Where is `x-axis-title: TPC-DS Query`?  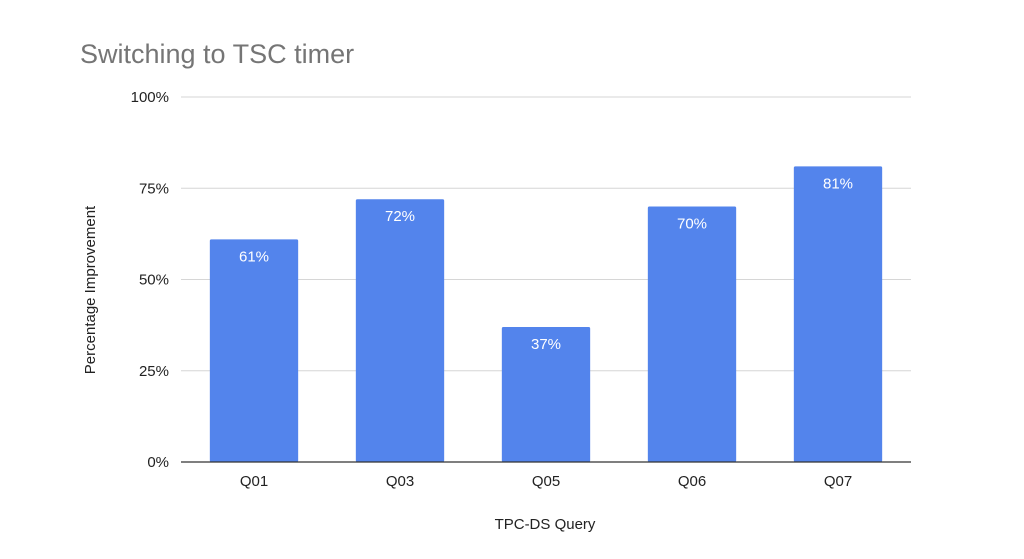 x-axis-title: TPC-DS Query is located at coordinates (545, 524).